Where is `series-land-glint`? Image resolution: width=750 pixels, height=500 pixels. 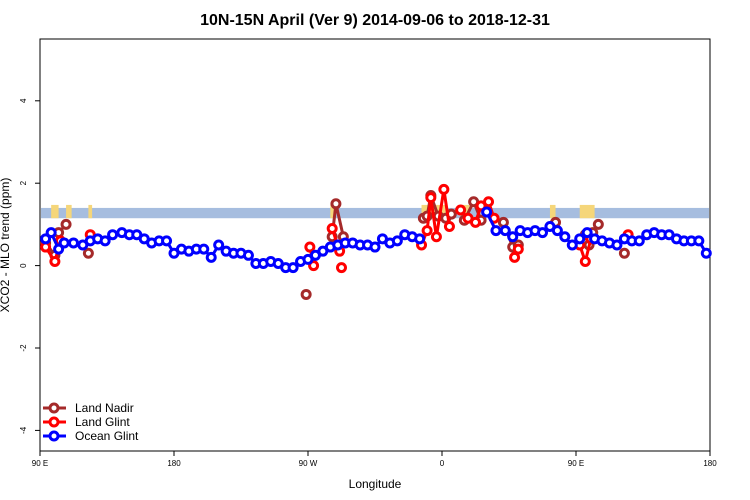 series-land-glint is located at coordinates (337, 228).